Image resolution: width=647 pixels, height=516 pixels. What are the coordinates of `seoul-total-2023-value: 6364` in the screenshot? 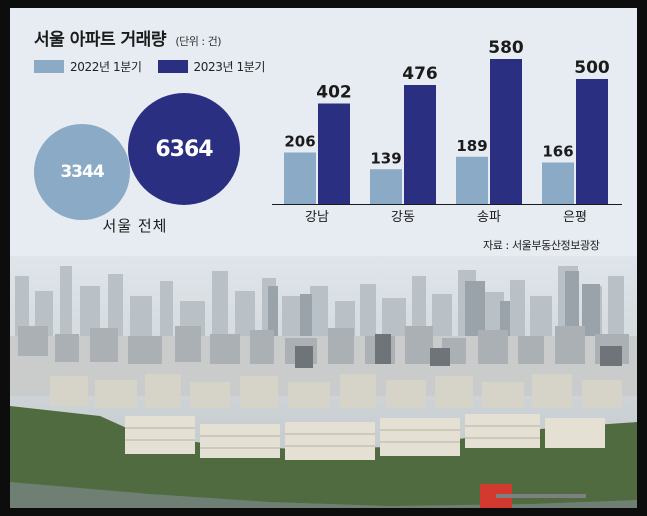 It's located at (184, 149).